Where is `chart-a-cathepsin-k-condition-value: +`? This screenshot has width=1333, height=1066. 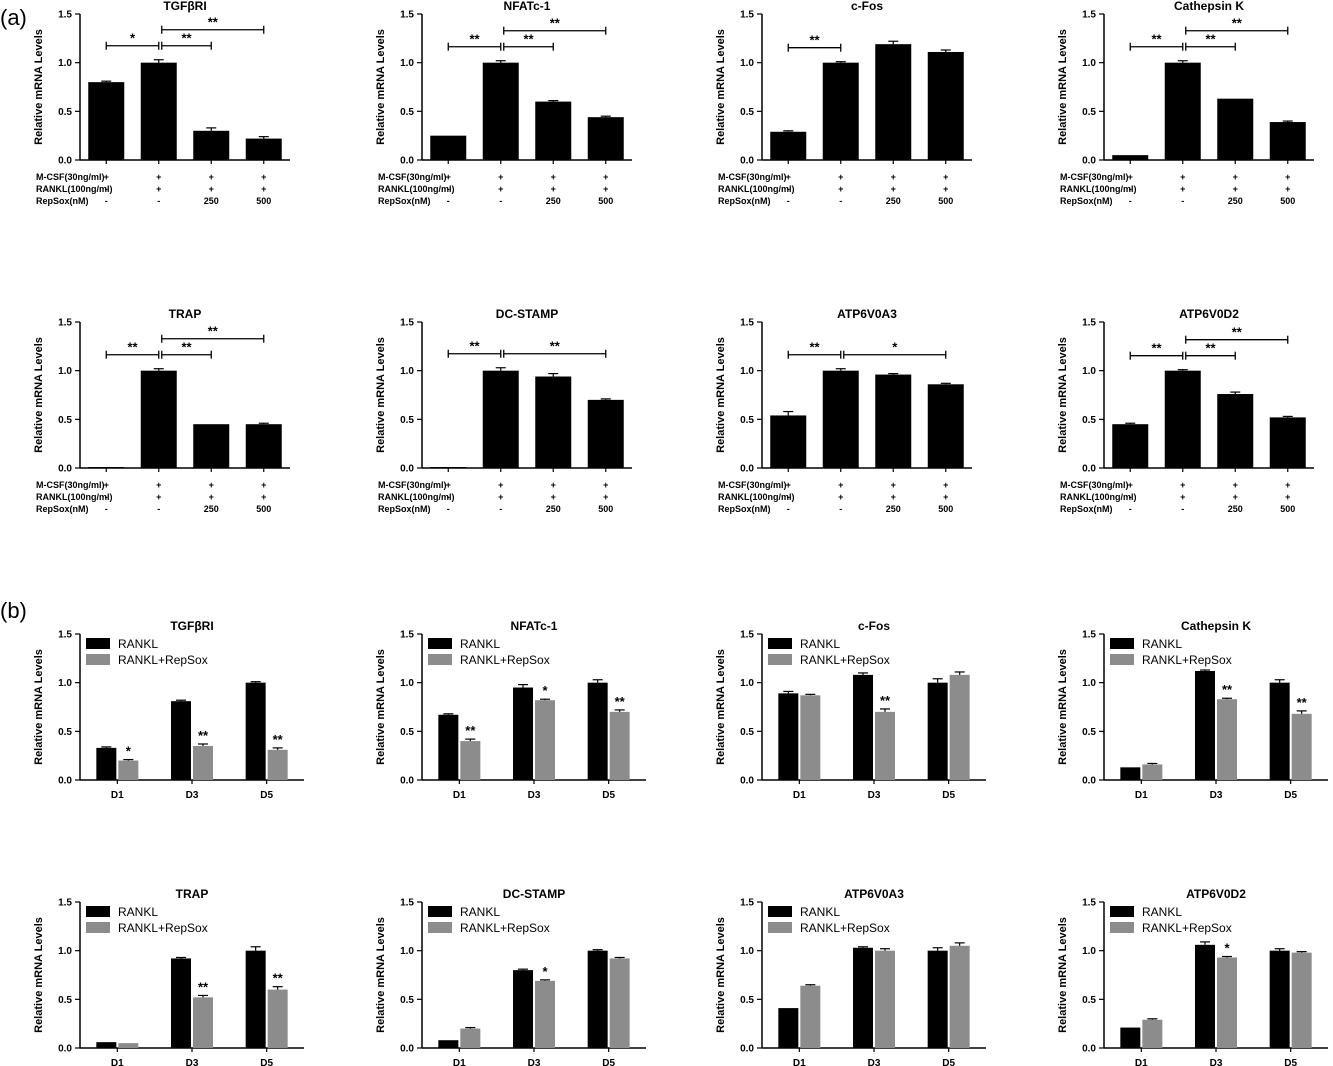
chart-a-cathepsin-k-condition-value: + is located at coordinates (1235, 177).